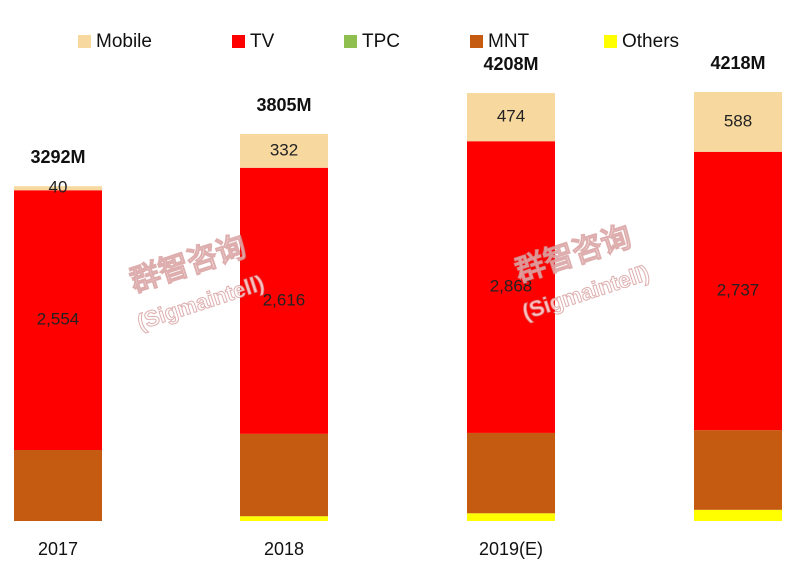 This screenshot has width=800, height=579. I want to click on value-label: 2,554, so click(58, 319).